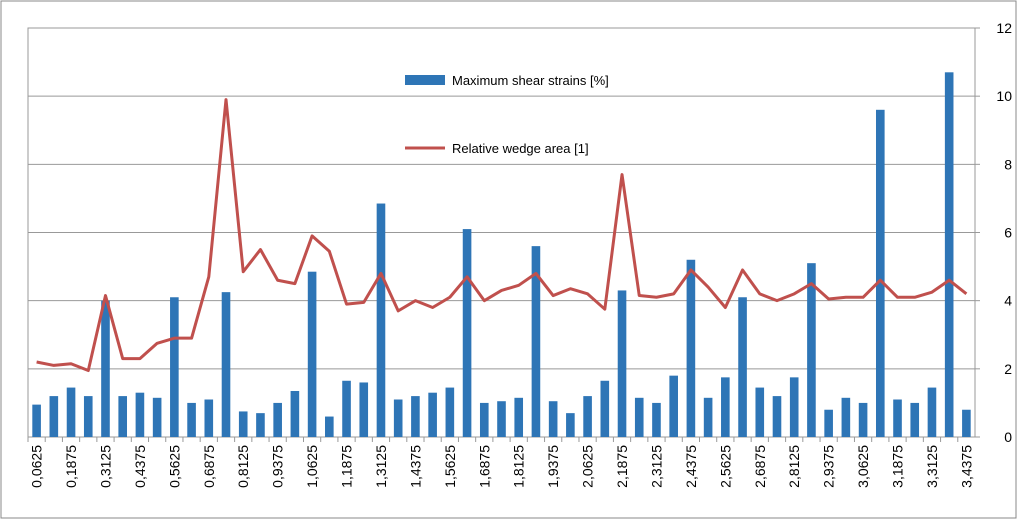  Describe the element at coordinates (484, 466) in the screenshot. I see `x-tick-label: 1,6875` at that location.